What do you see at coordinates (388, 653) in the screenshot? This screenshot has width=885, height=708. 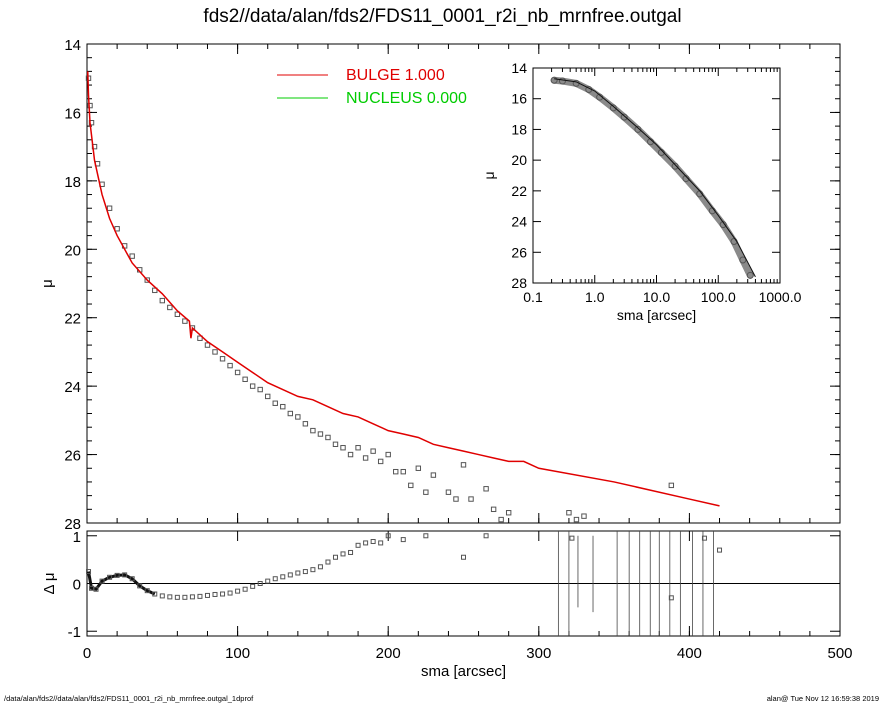 I see `x-tick-label: 200` at bounding box center [388, 653].